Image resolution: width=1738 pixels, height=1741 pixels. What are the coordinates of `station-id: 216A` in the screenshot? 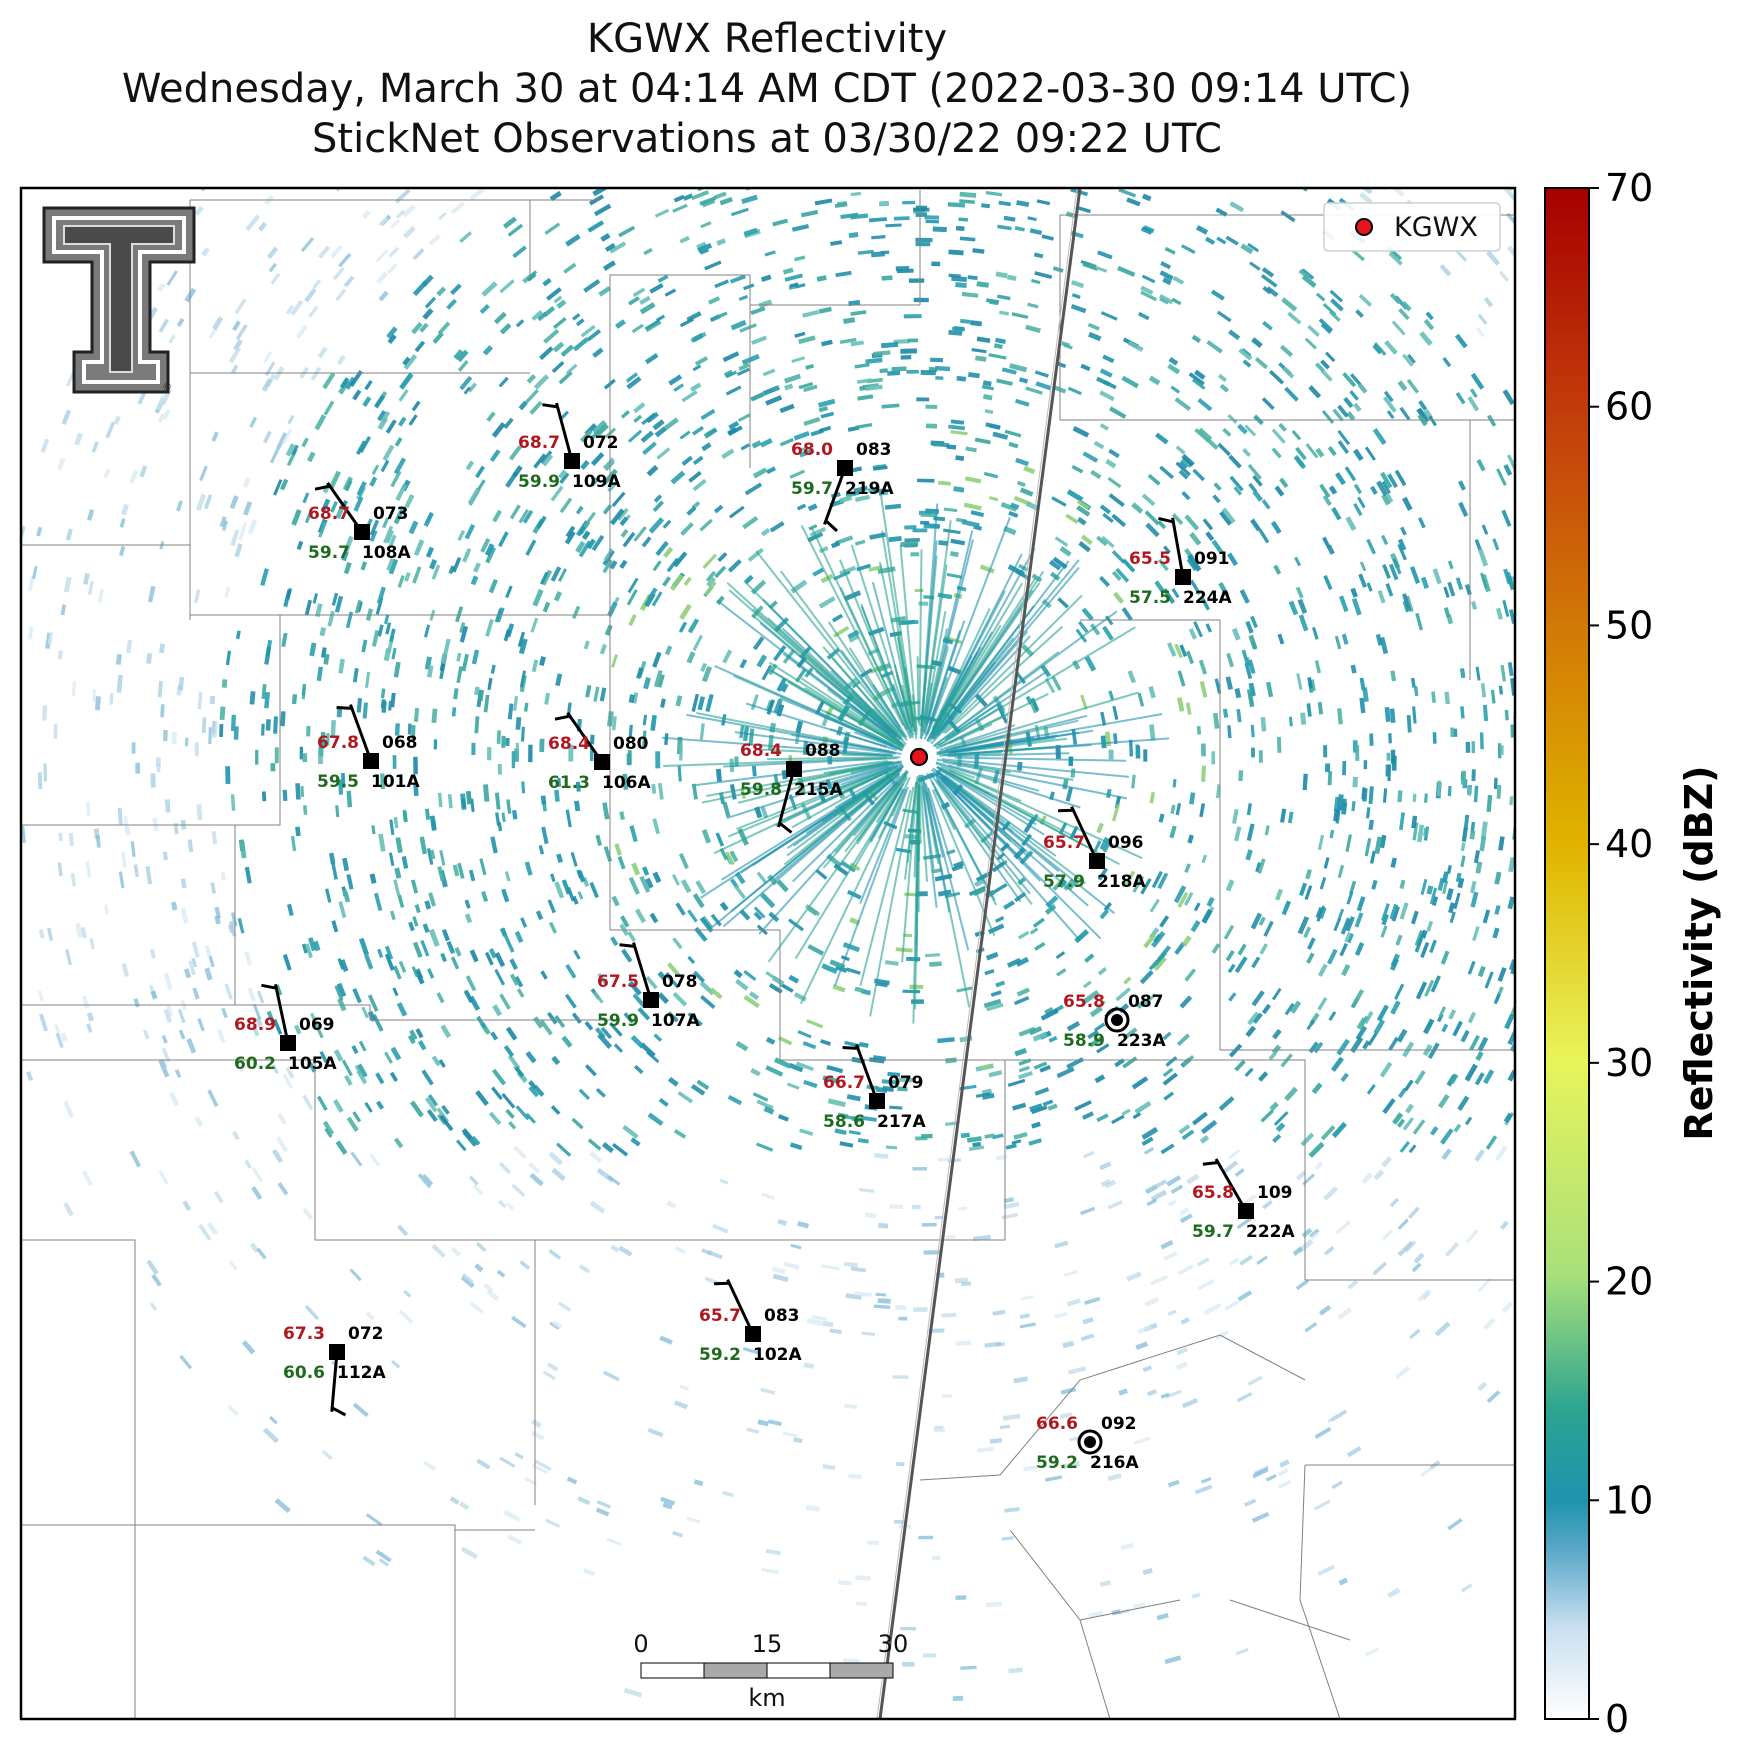 It's located at (1114, 1463).